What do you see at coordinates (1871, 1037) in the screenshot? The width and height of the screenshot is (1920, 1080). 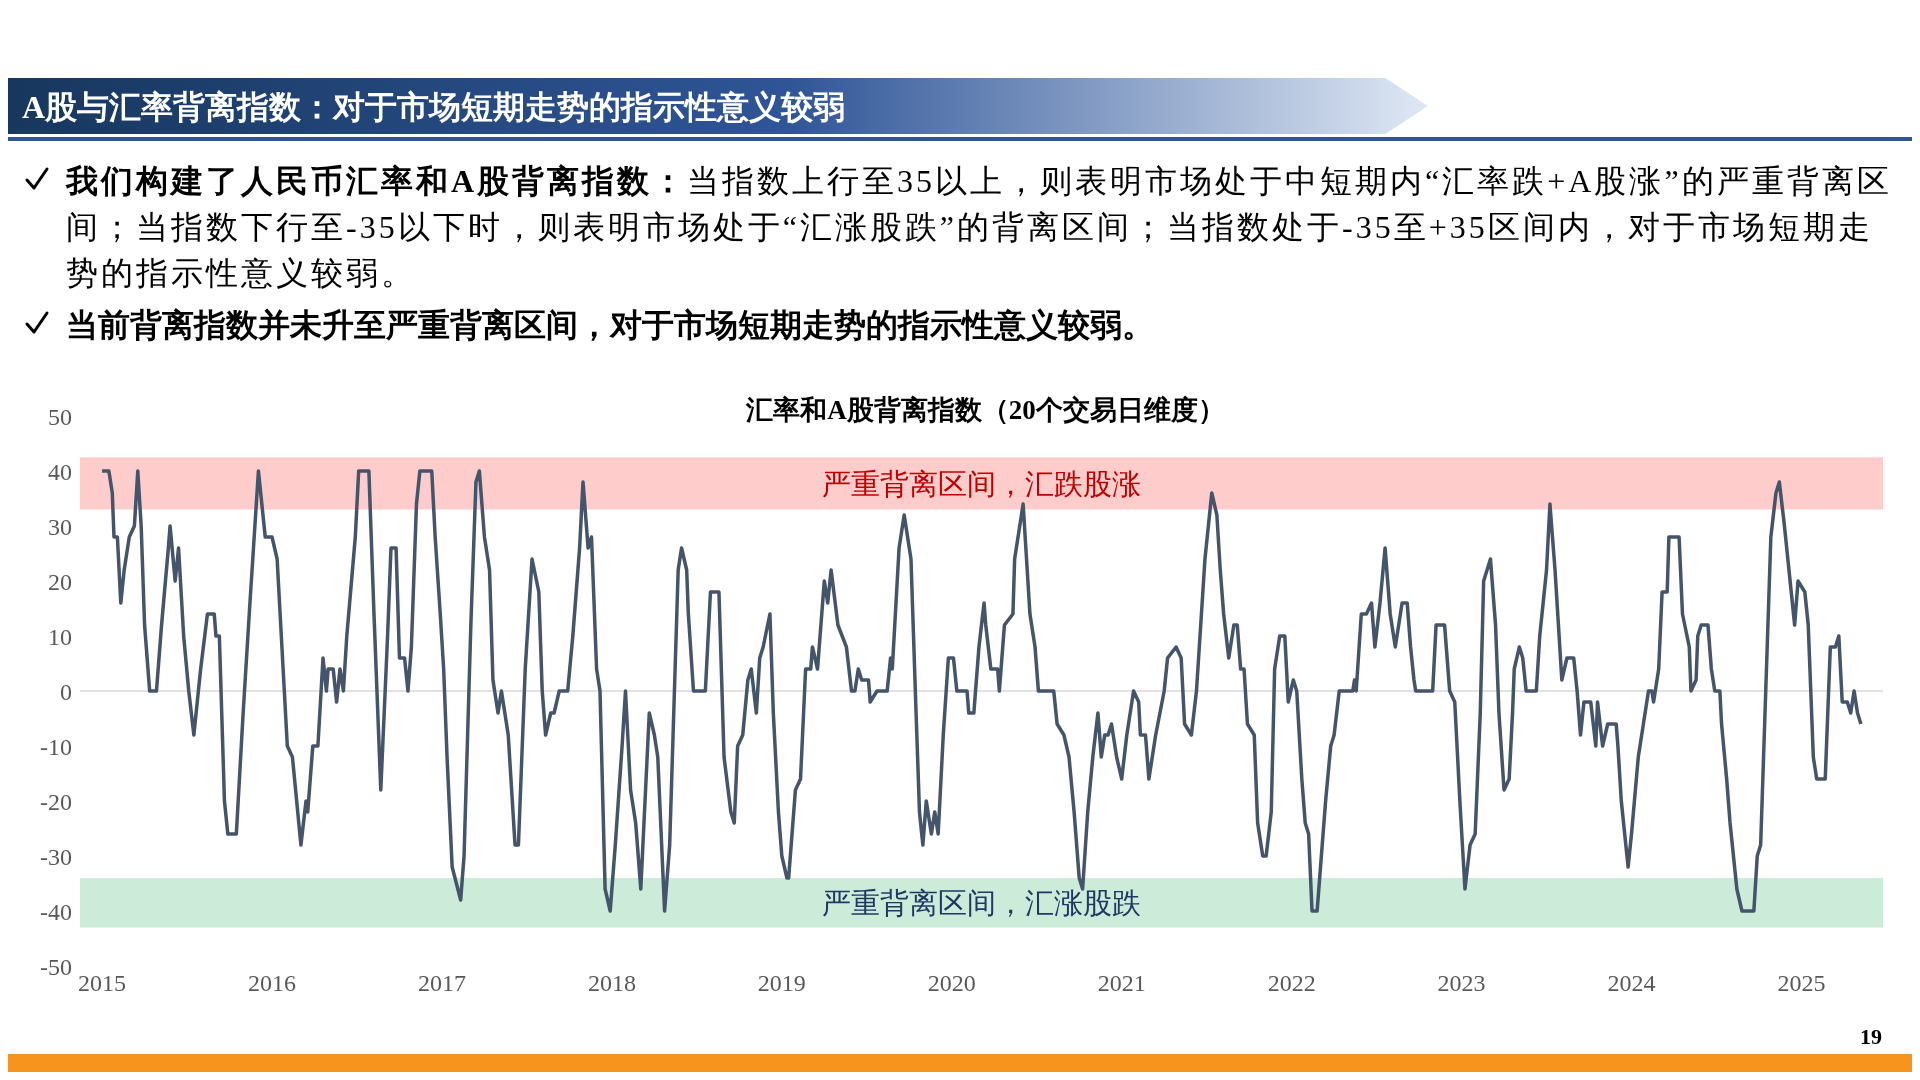 I see `text: 19` at bounding box center [1871, 1037].